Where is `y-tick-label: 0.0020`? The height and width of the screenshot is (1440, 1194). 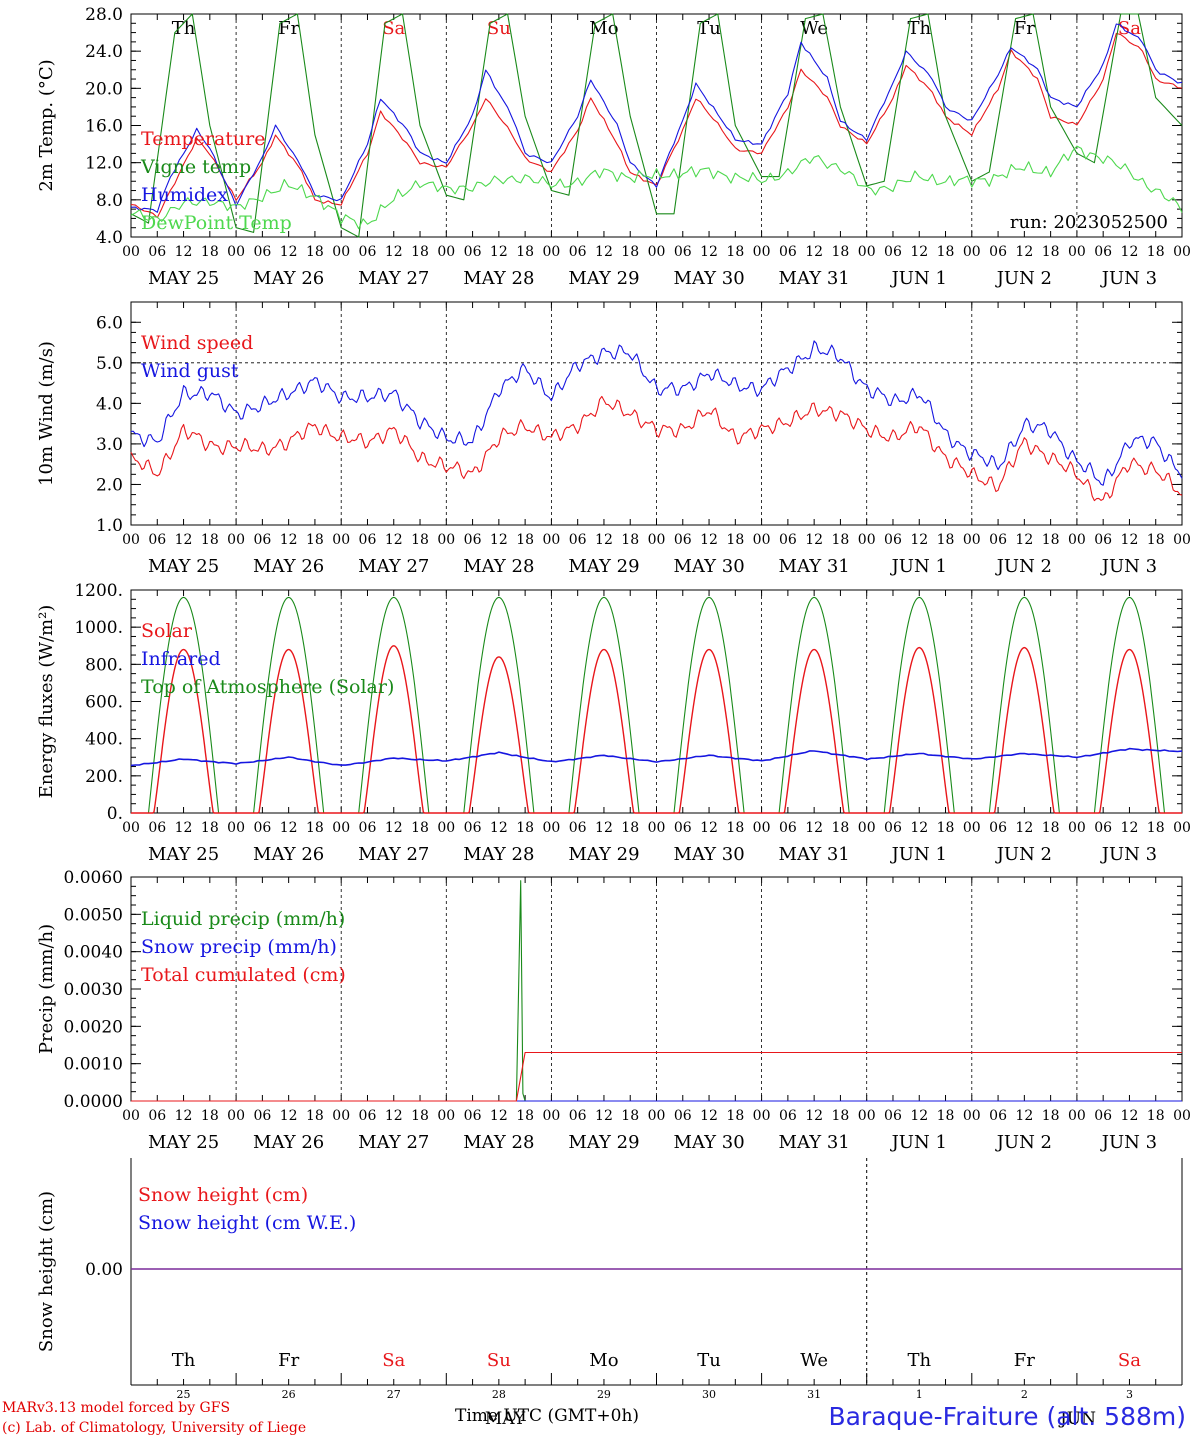
y-tick-label: 0.0020 is located at coordinates (93, 1027).